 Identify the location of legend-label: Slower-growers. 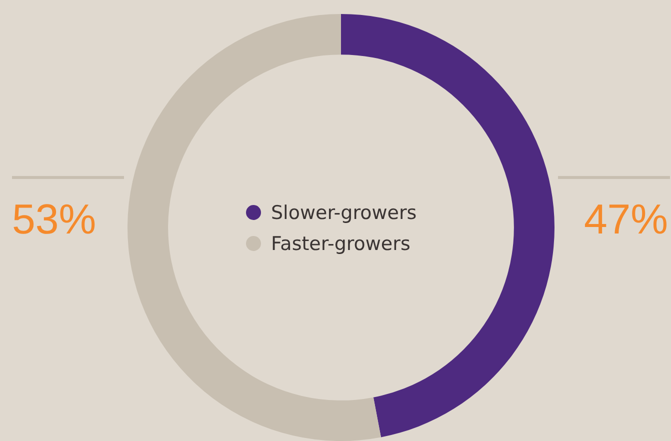
(344, 213).